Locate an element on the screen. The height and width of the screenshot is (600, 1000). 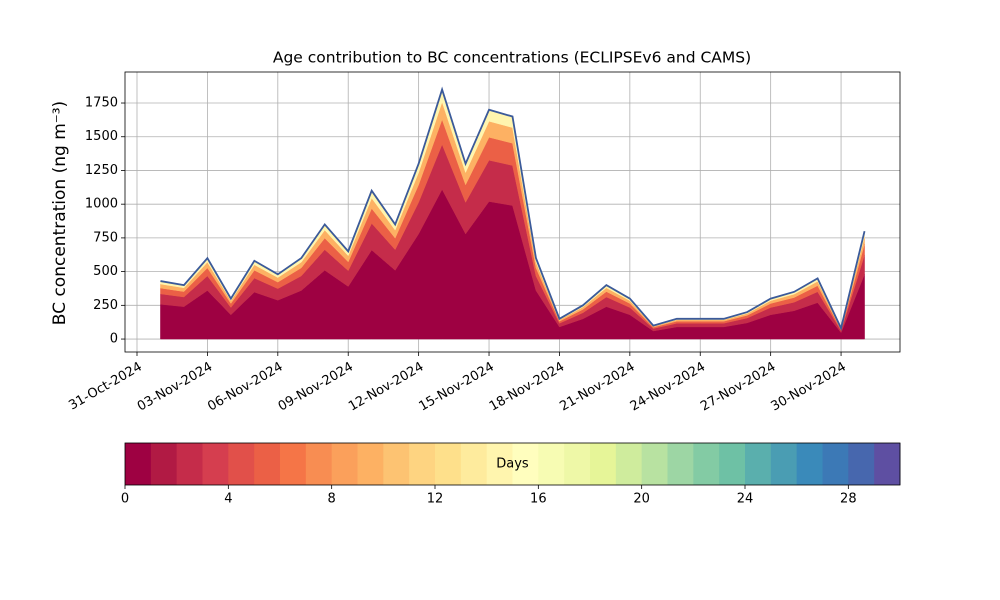
y-tick-label: 0 is located at coordinates (114, 339).